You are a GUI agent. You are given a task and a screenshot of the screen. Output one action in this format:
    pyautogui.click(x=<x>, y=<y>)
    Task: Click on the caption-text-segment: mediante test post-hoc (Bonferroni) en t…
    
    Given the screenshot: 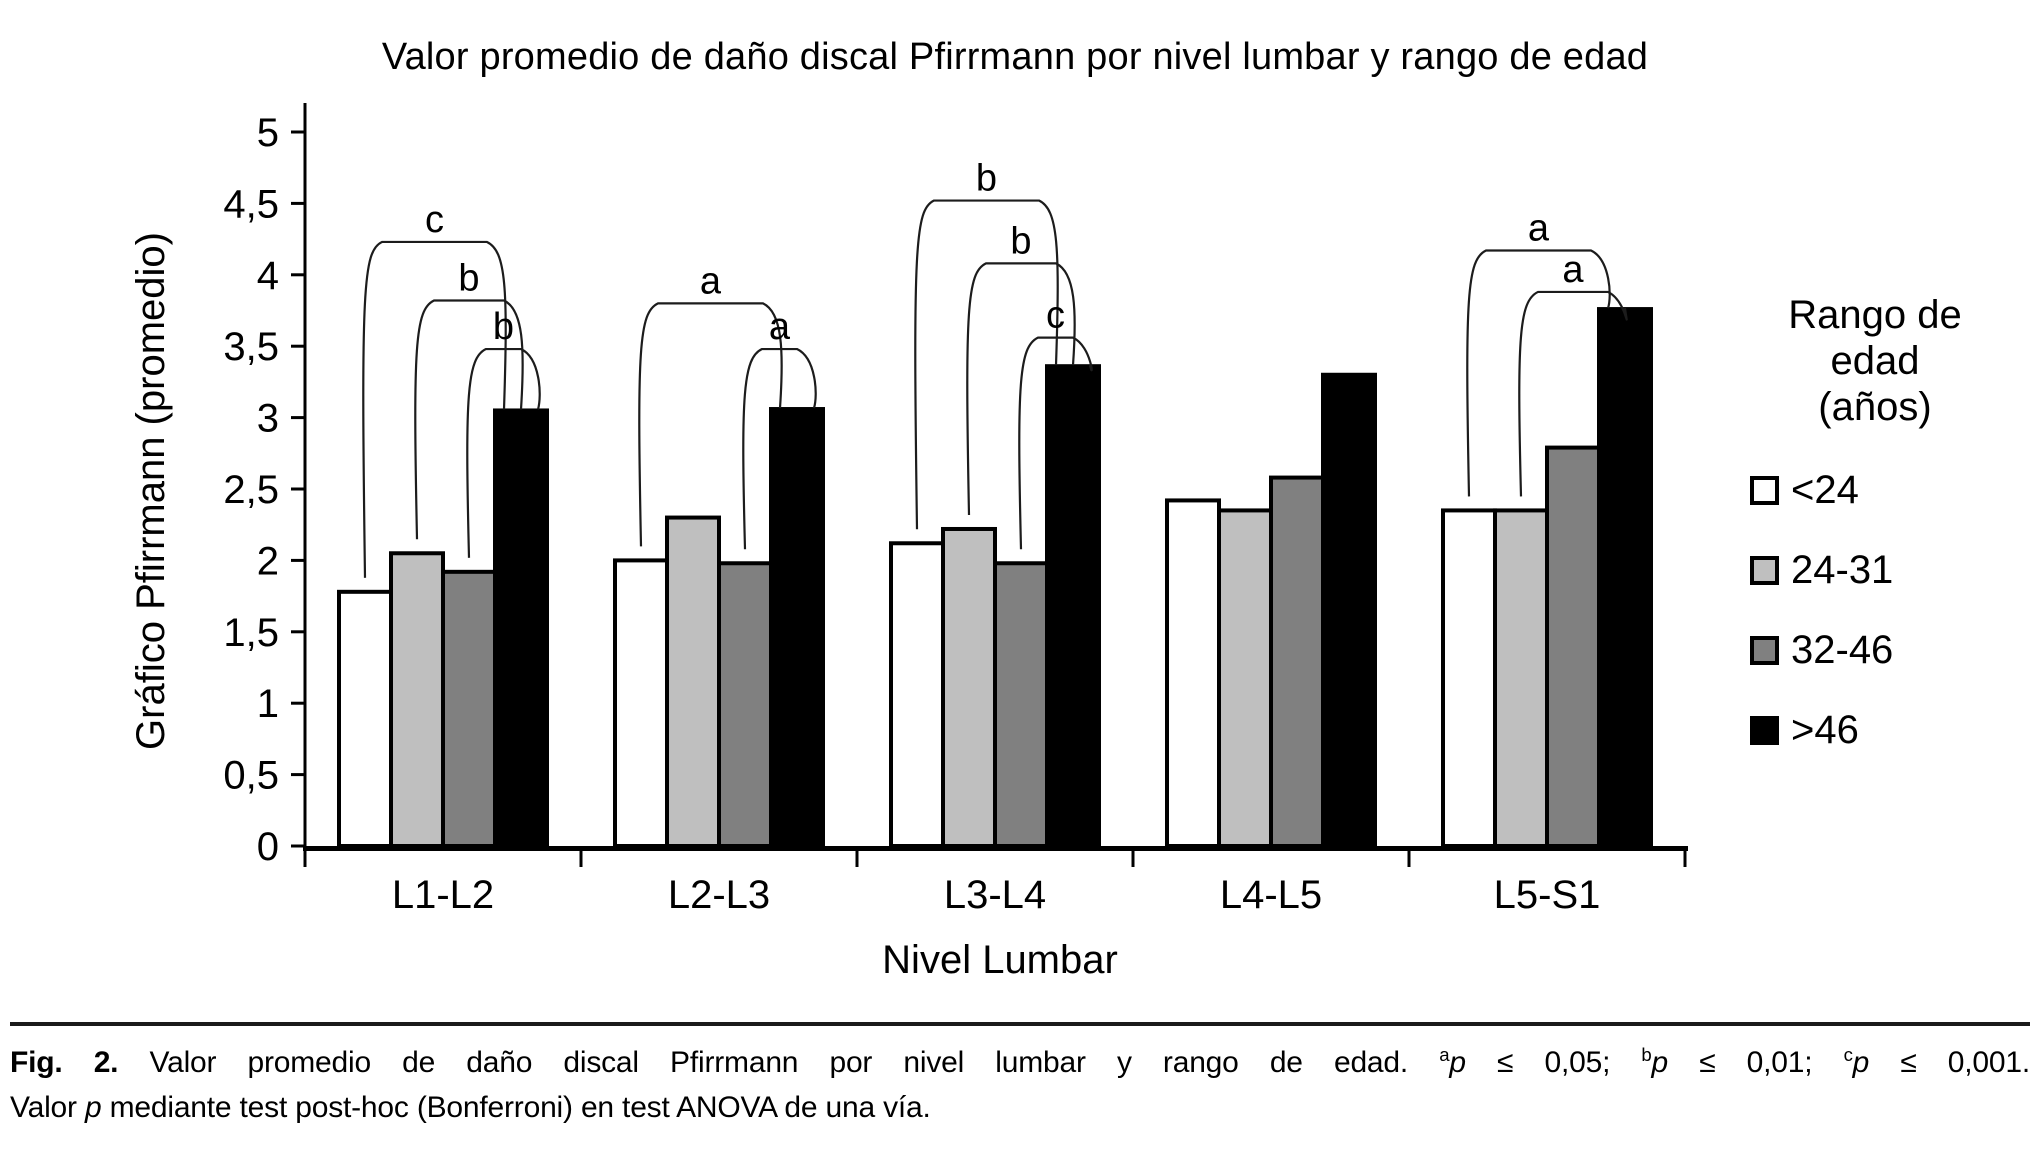 What is the action you would take?
    pyautogui.click(x=516, y=1107)
    